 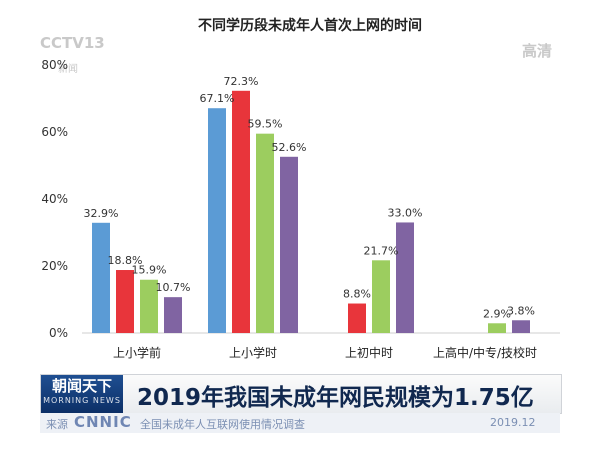 What do you see at coordinates (68, 68) in the screenshot?
I see `channel-news-watermark: 新闻` at bounding box center [68, 68].